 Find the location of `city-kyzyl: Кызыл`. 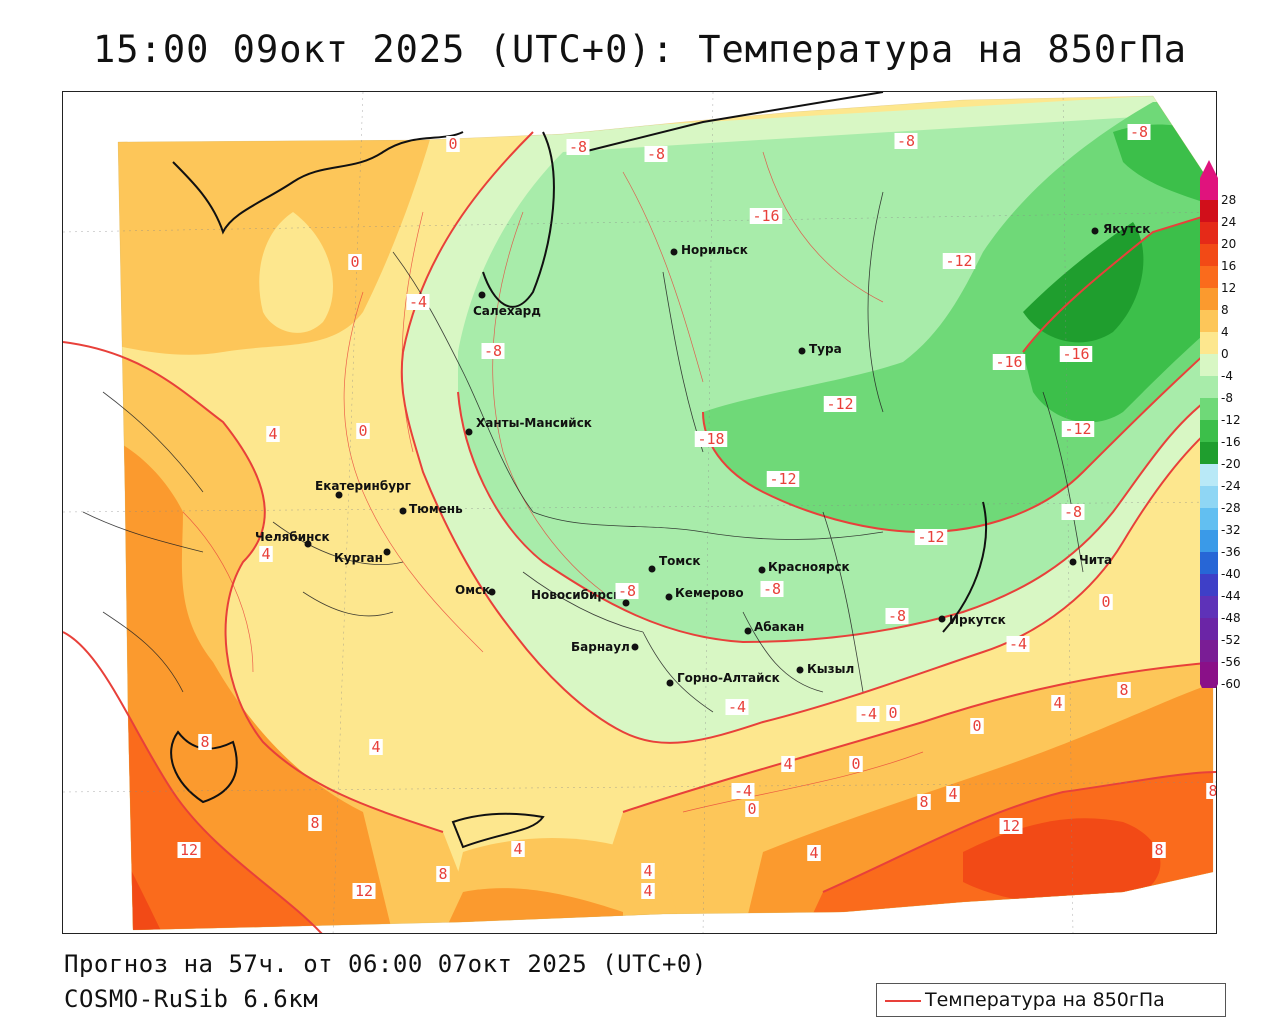

city-kyzyl: Кызыл is located at coordinates (825, 669).